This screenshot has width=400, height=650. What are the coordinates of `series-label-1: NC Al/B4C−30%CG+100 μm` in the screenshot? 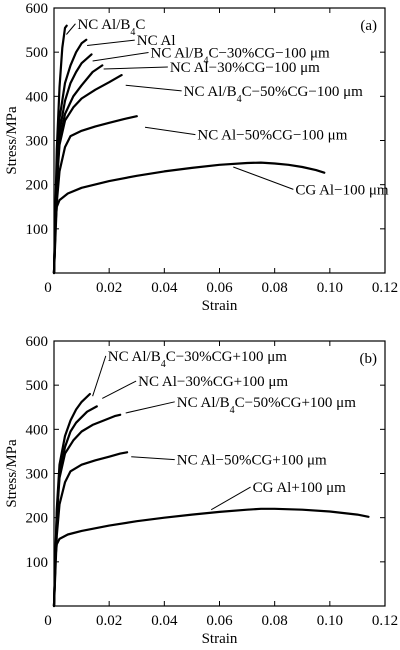 It's located at (197, 359).